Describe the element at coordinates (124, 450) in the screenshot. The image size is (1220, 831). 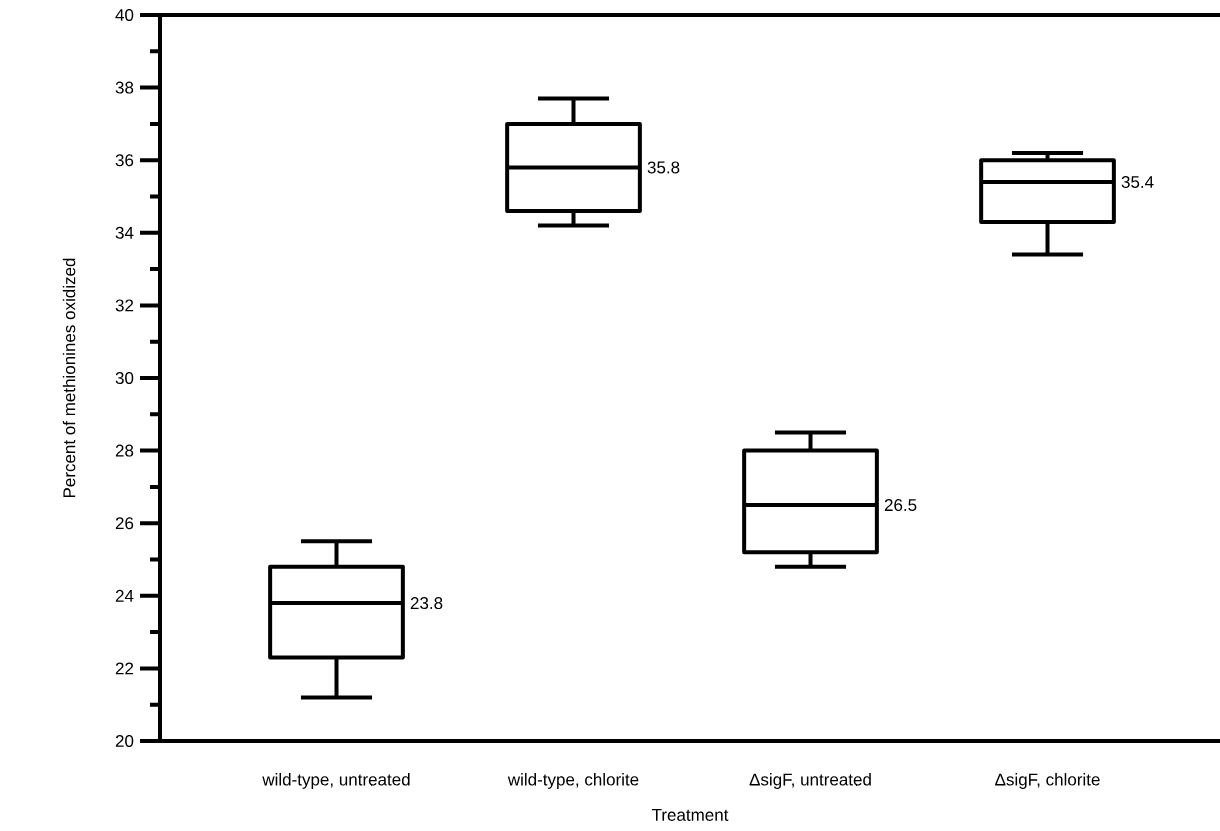
I see `y-tick-label: 28` at that location.